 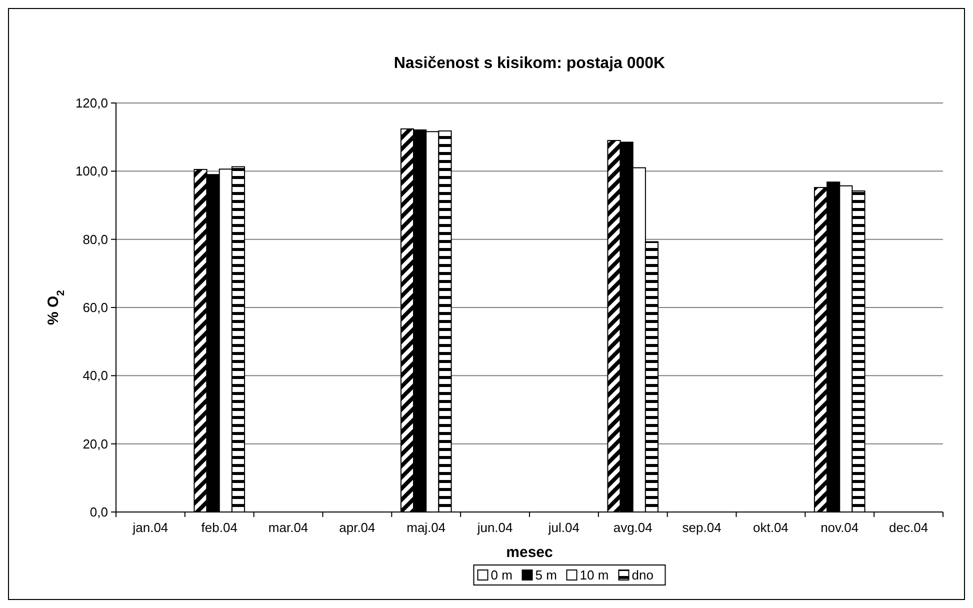 What do you see at coordinates (95, 376) in the screenshot?
I see `y-tick-label: 40,0` at bounding box center [95, 376].